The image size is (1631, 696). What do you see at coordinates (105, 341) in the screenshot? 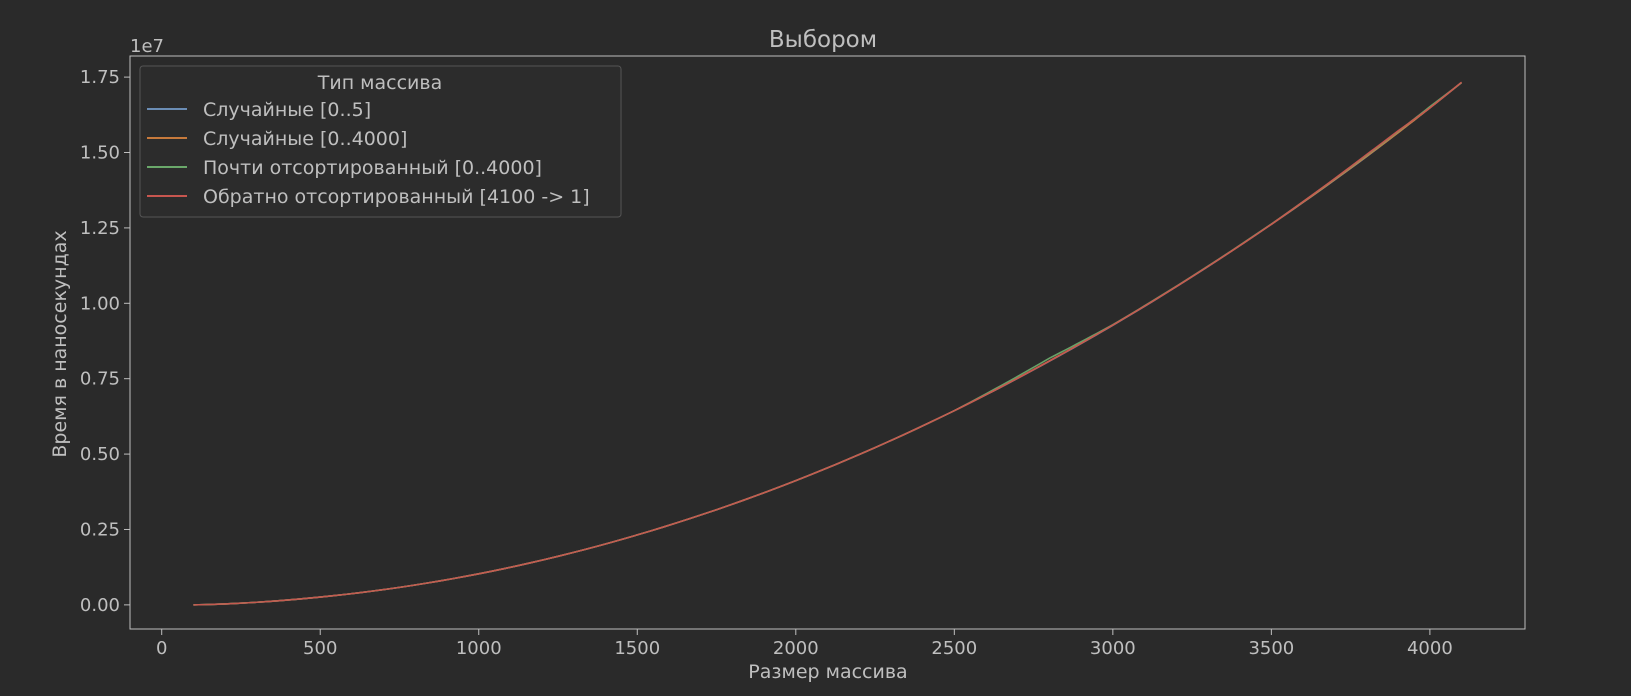
I see `y-axis: 0.00 0.25 0.50 0.75 1.00 1.25 1.50 1.75` at bounding box center [105, 341].